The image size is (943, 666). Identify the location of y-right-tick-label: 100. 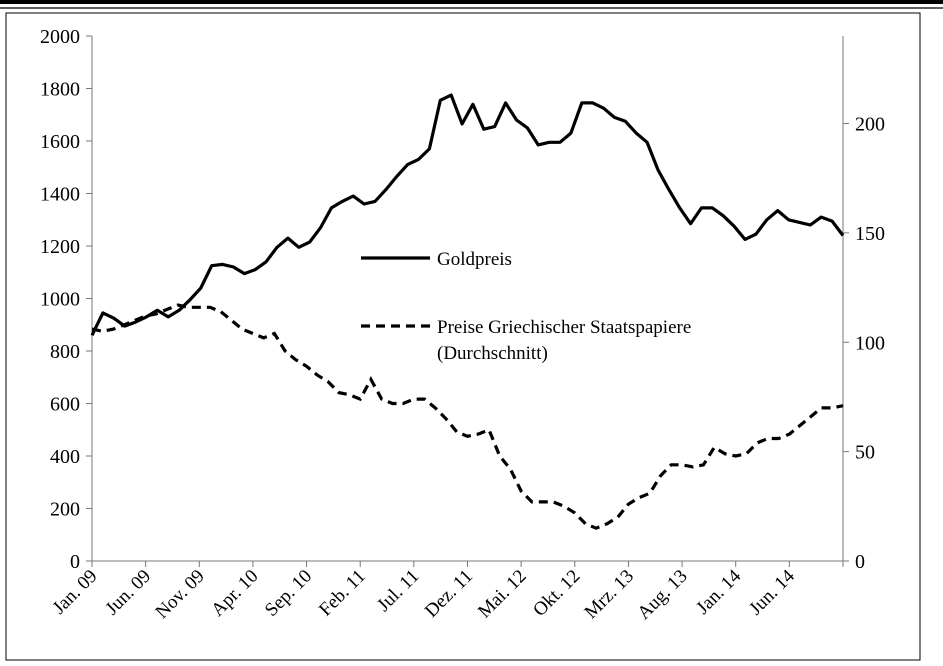
(870, 343).